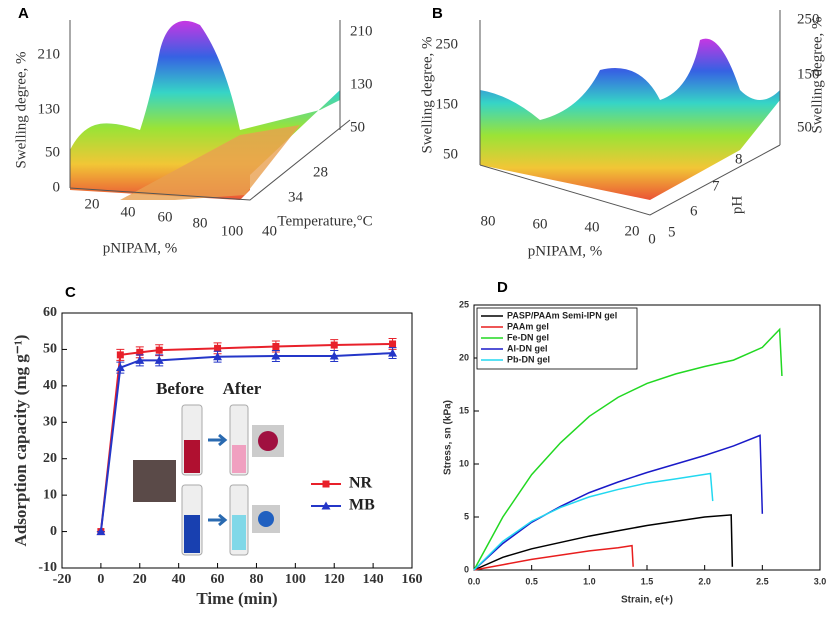 The image size is (829, 618). Describe the element at coordinates (361, 483) in the screenshot. I see `legend-label: NR` at that location.